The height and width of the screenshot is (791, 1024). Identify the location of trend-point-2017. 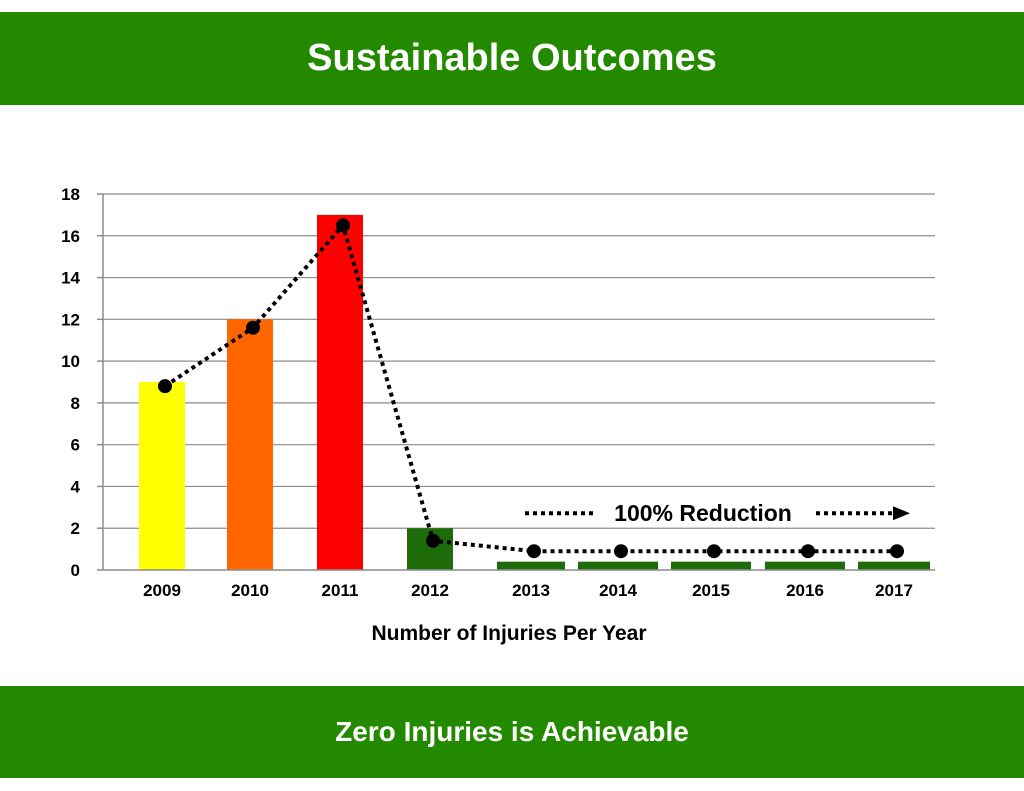
(897, 551).